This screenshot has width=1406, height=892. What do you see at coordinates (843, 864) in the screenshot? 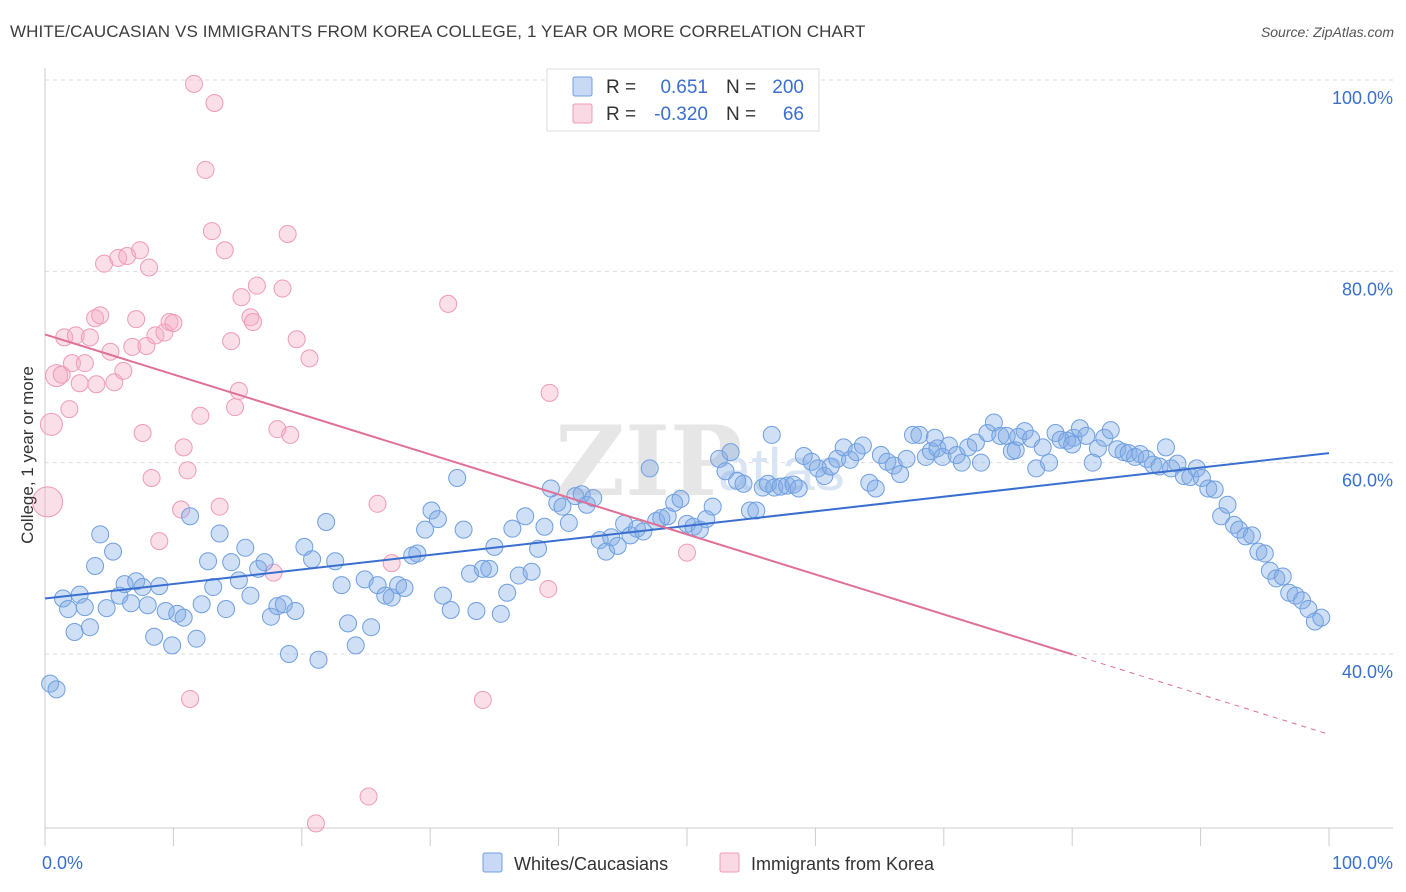
I see `series-legend-label-pink: Immigrants from Korea` at bounding box center [843, 864].